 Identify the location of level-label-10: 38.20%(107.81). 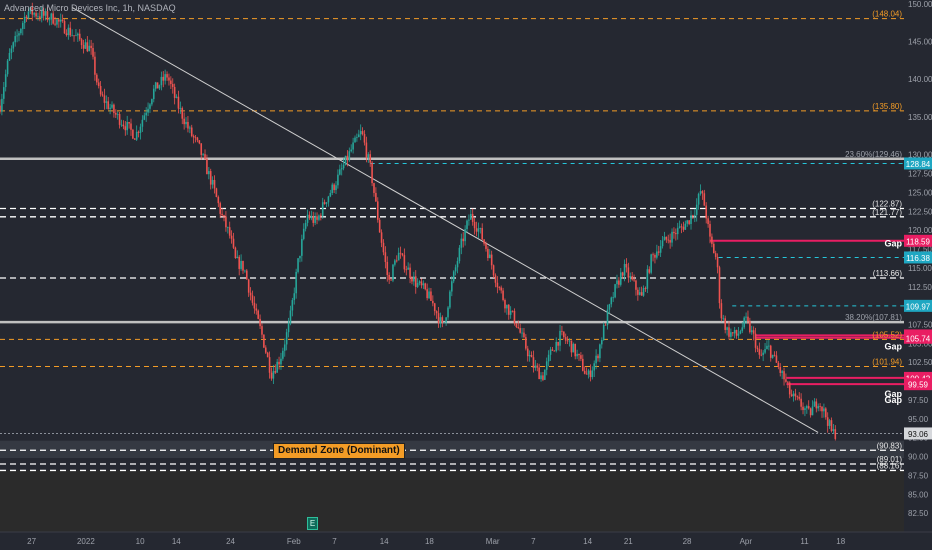
(873, 317).